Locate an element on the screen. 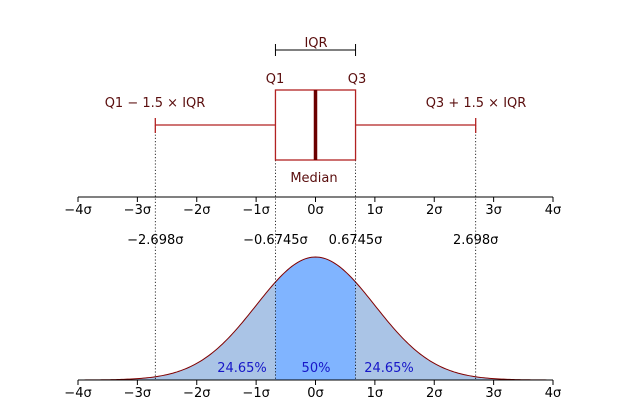  top-axis: −4σ −3σ −2σ −1σ 0σ 1σ 2σ 3σ 4σ is located at coordinates (313, 207).